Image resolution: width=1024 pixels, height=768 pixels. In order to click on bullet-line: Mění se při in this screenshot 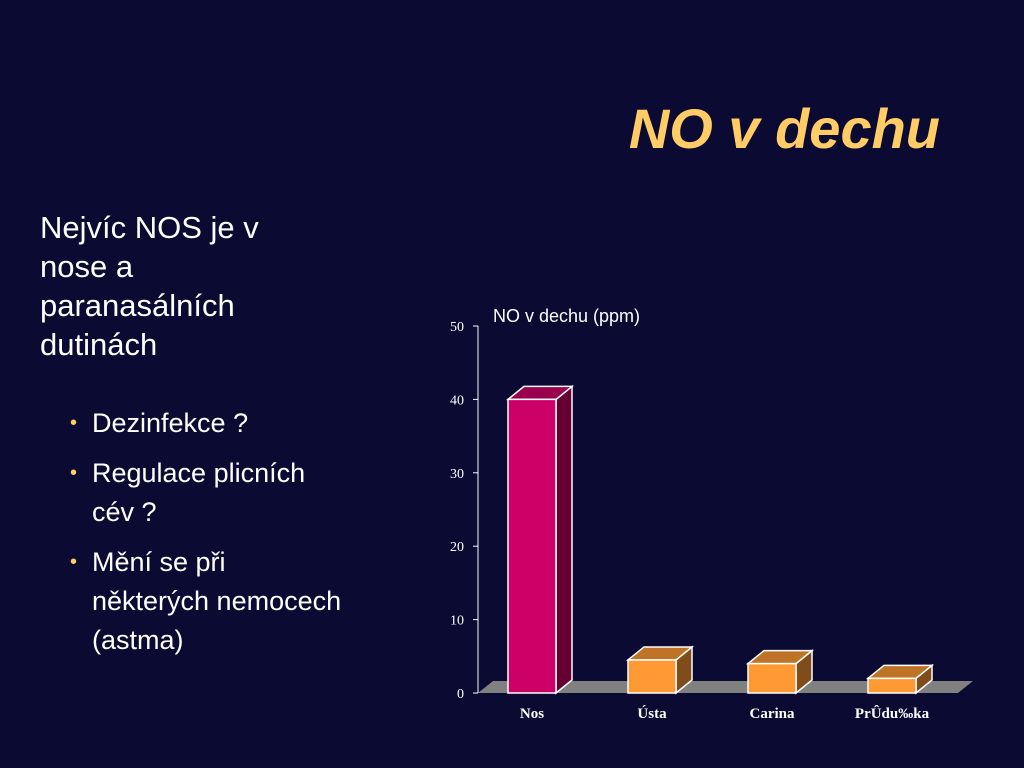, I will do `click(159, 562)`.